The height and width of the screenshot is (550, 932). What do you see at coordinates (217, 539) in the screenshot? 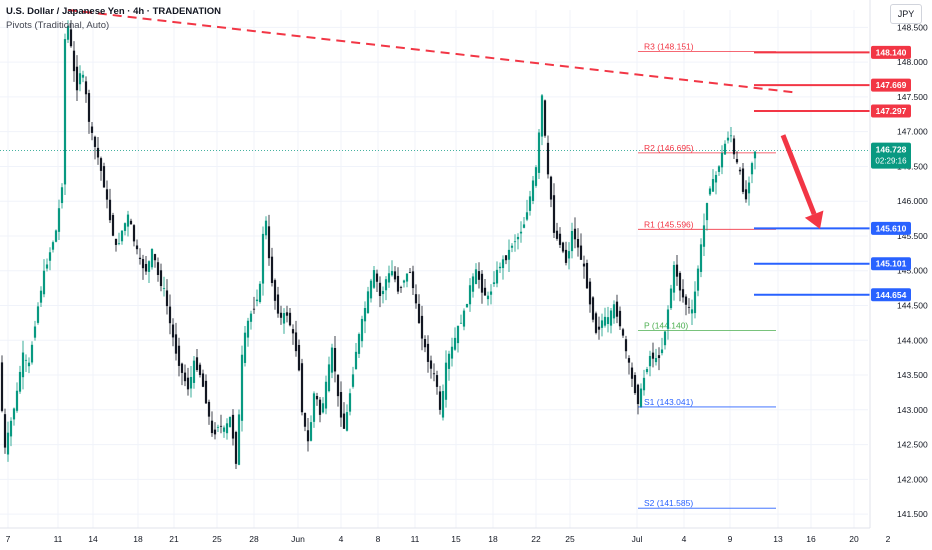
I see `date-tick-label: 25` at bounding box center [217, 539].